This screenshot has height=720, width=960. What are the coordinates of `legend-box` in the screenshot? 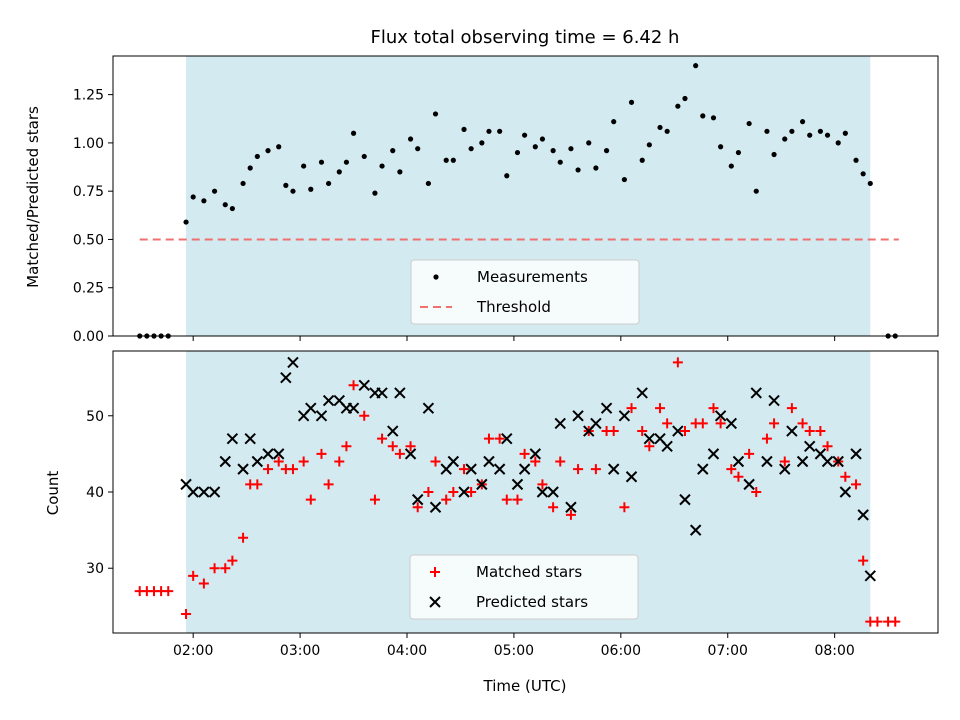 It's located at (525, 292).